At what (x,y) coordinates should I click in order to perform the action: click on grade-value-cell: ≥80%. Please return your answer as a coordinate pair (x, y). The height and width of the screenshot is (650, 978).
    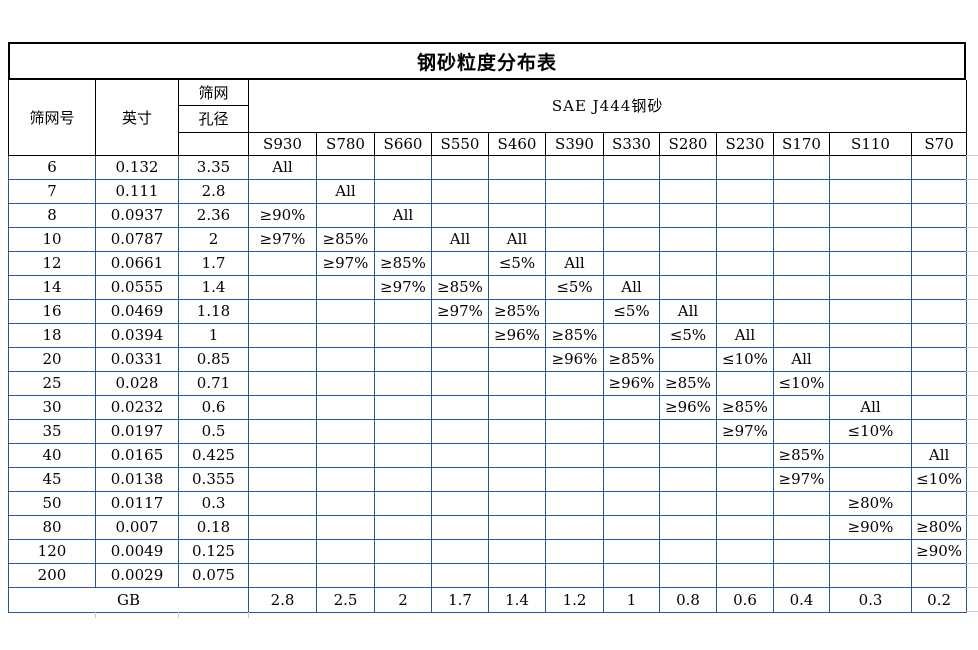
    Looking at the image, I should click on (870, 503).